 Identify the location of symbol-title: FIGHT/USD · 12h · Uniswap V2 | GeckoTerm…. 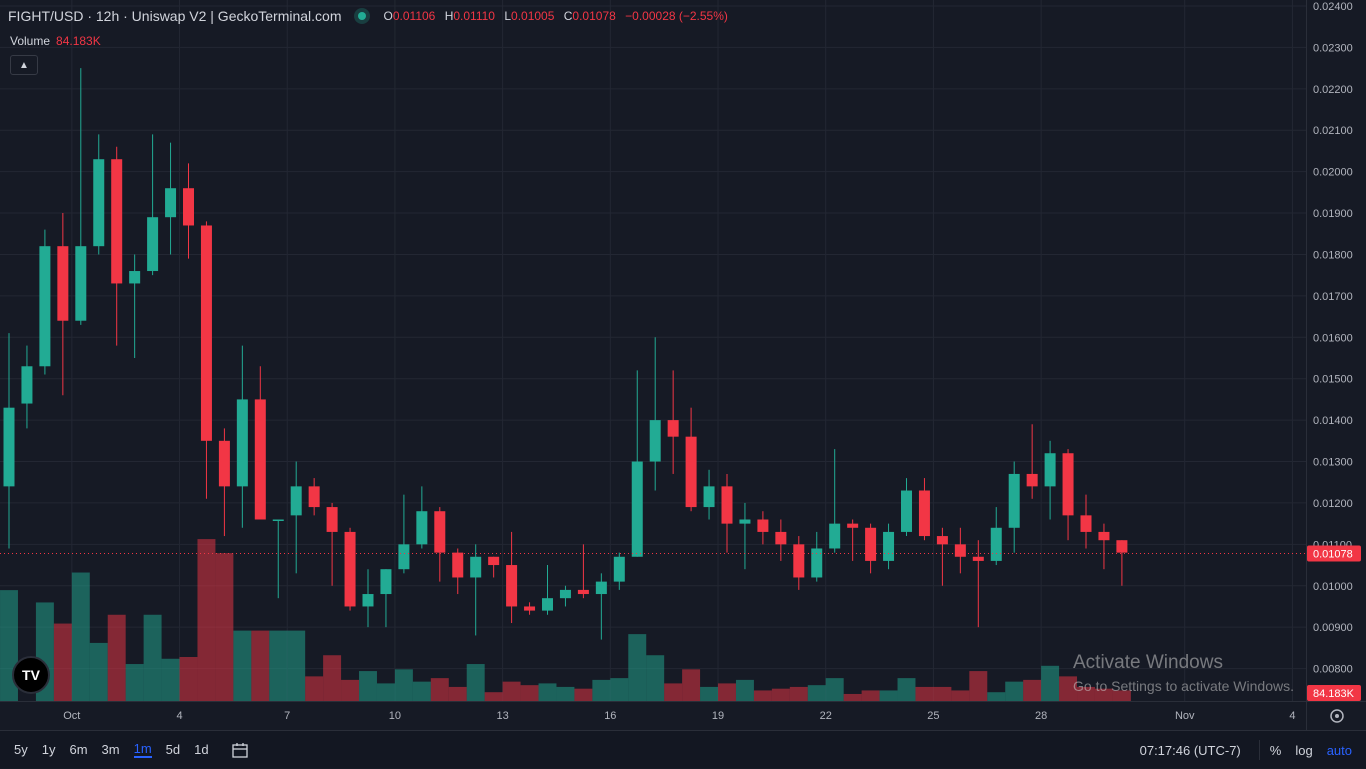
(175, 16).